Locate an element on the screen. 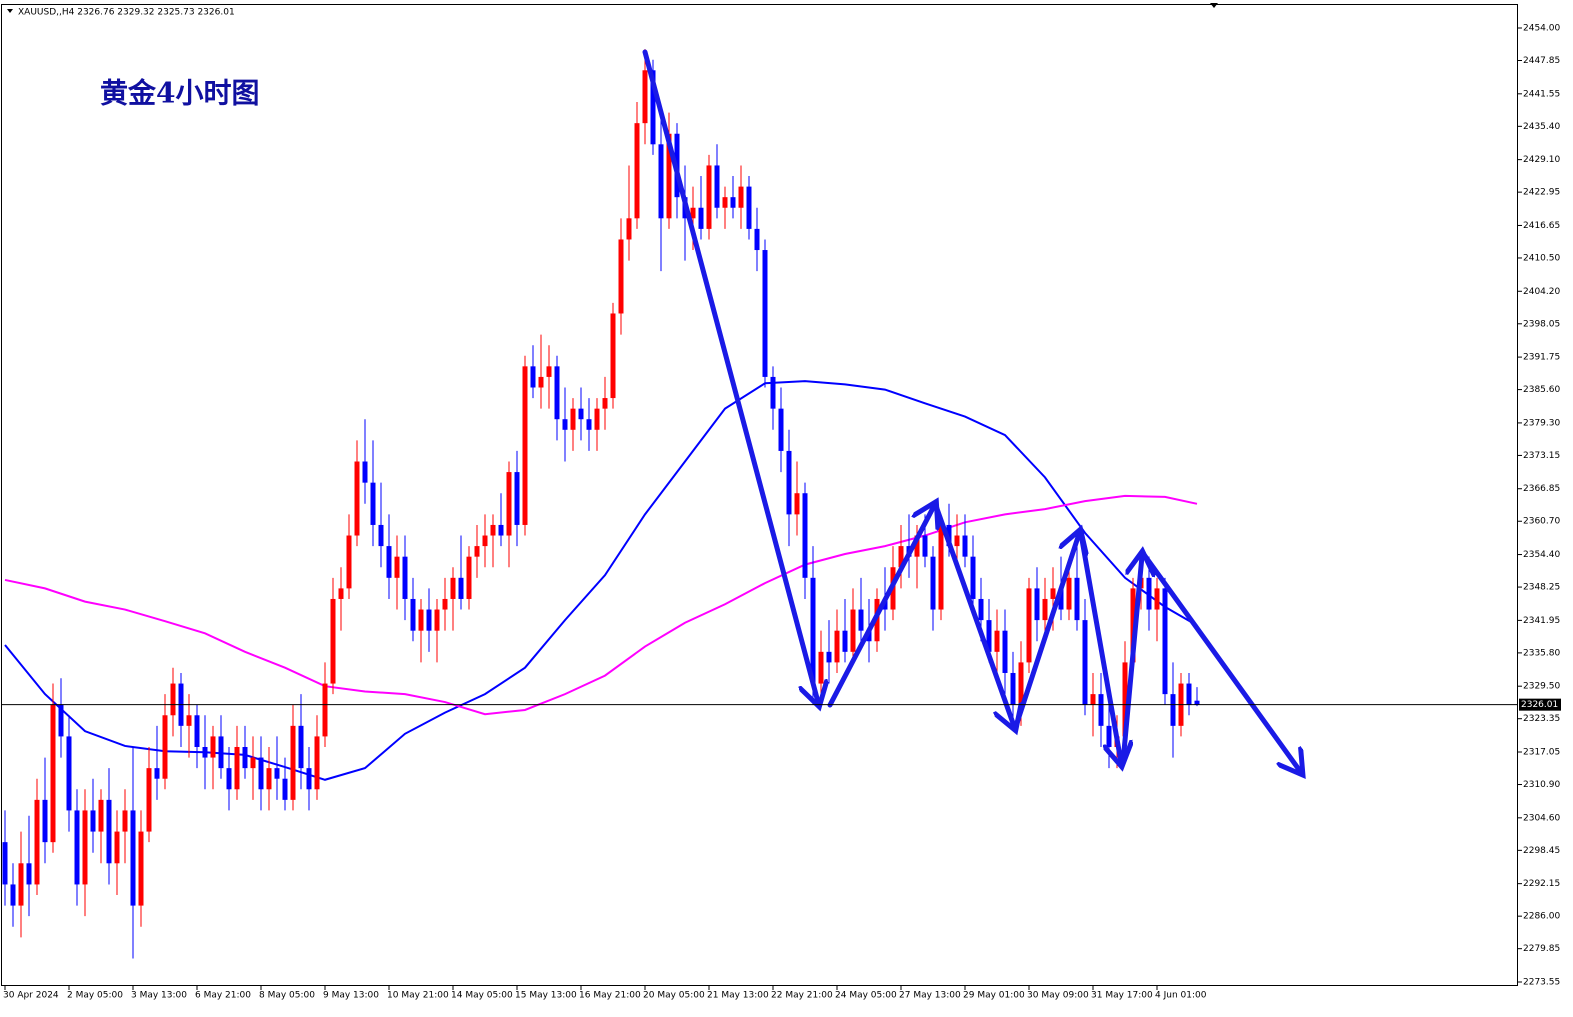 This screenshot has width=1573, height=1017. y-tick-label: 2323.35 is located at coordinates (1541, 719).